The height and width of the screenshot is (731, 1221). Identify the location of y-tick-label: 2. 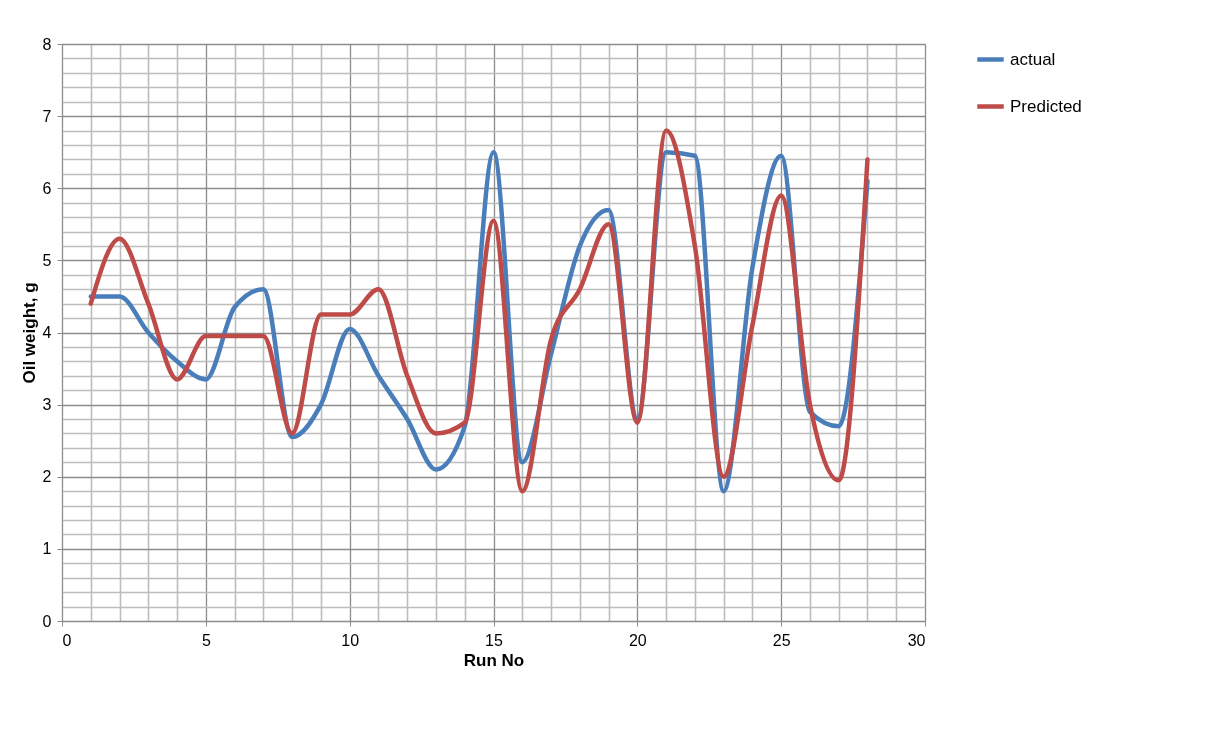
(47, 477).